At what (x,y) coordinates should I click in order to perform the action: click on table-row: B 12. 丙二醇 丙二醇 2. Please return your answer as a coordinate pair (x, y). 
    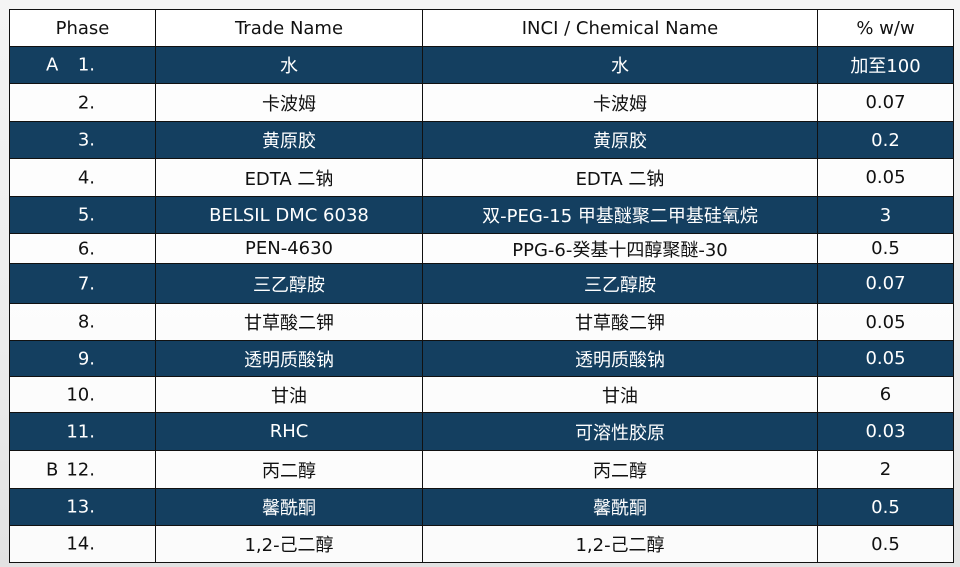
    Looking at the image, I should click on (481, 469).